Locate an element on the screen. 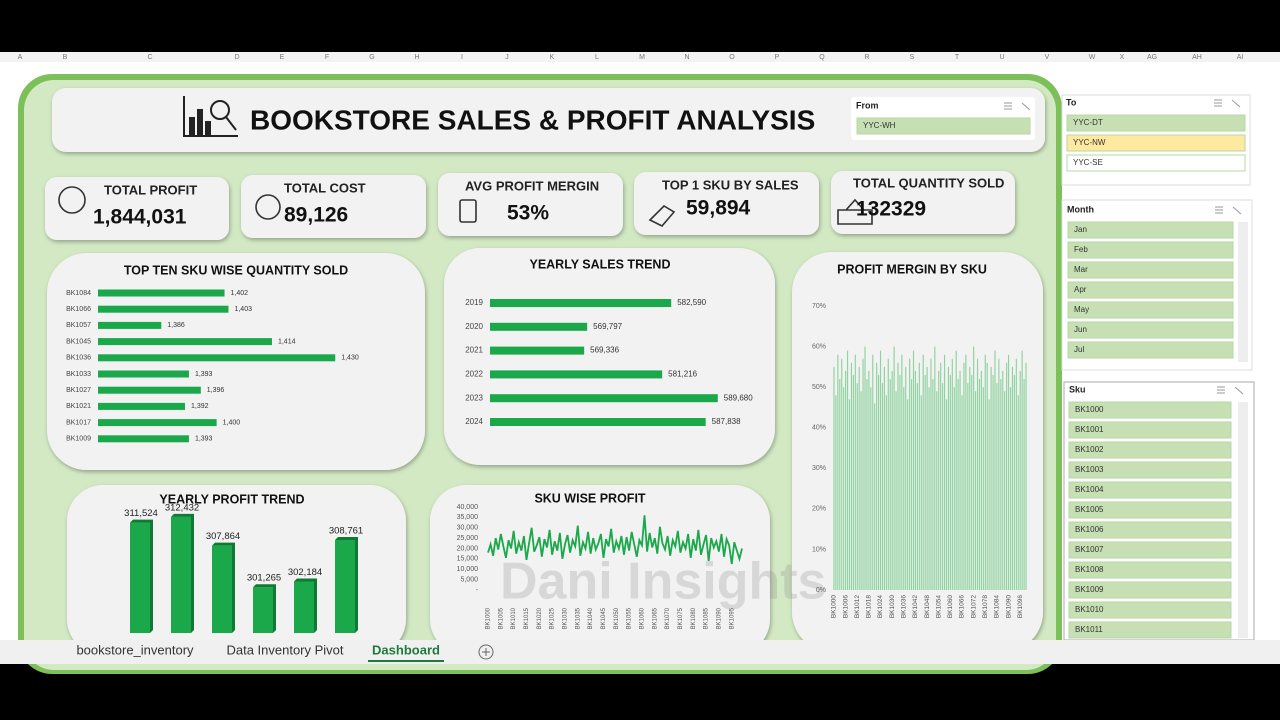  slicer-item: BK1003 is located at coordinates (1150, 470).